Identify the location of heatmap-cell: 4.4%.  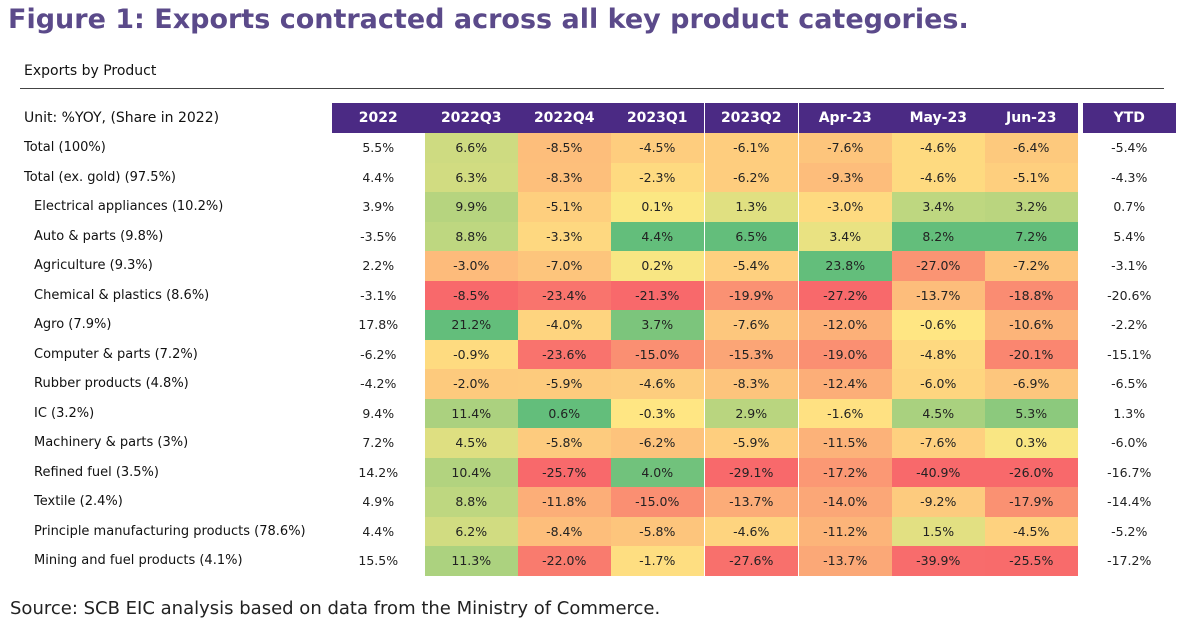
(657, 236).